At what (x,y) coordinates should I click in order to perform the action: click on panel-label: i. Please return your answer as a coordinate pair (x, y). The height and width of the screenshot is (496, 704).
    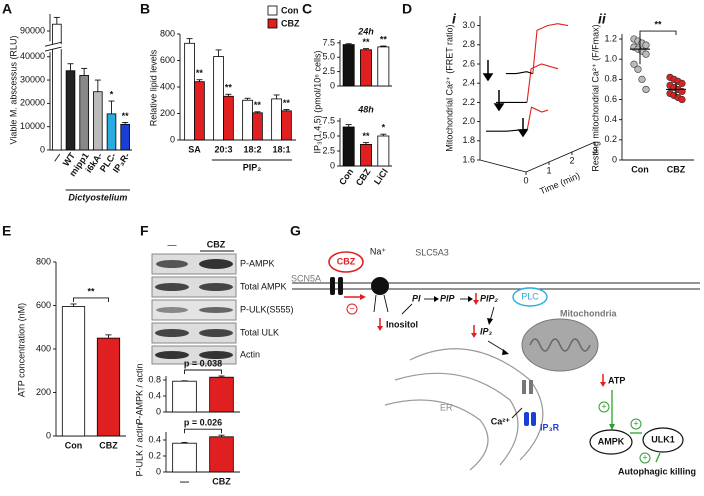
    Looking at the image, I should click on (454, 19).